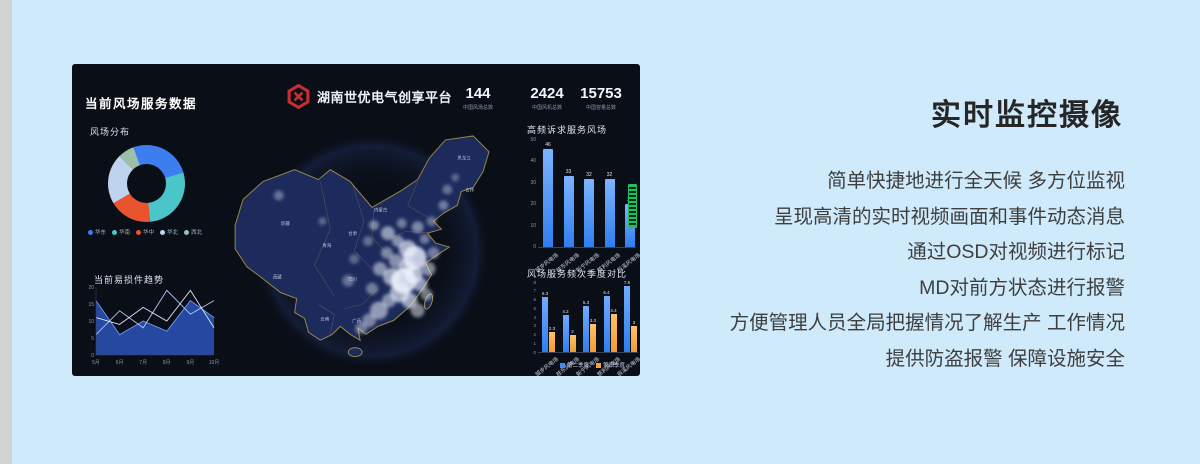 This screenshot has height=464, width=1200. I want to click on stat: 144 中国风场总数, so click(478, 98).